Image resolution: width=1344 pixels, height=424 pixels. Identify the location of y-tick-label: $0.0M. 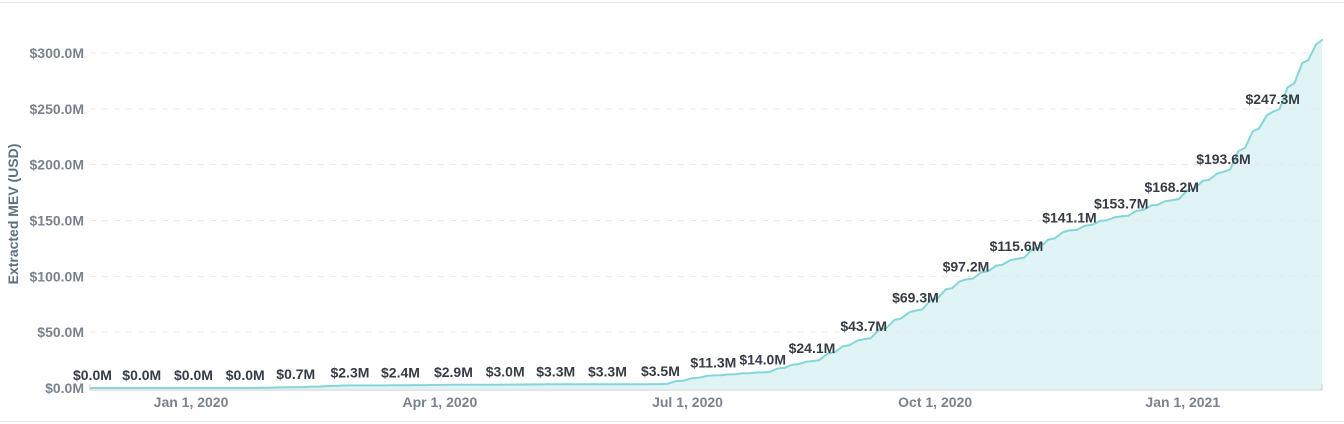
(64, 388).